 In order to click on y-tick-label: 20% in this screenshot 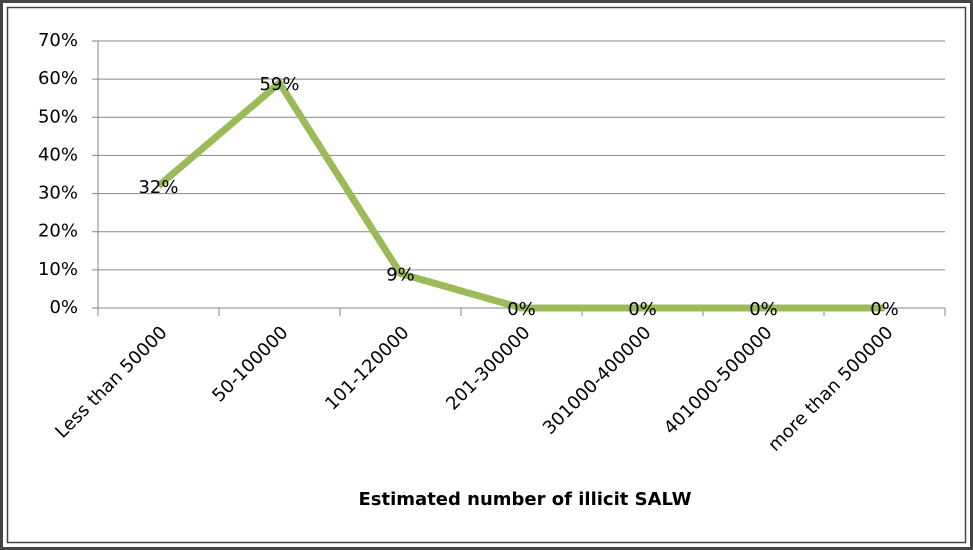, I will do `click(58, 231)`.